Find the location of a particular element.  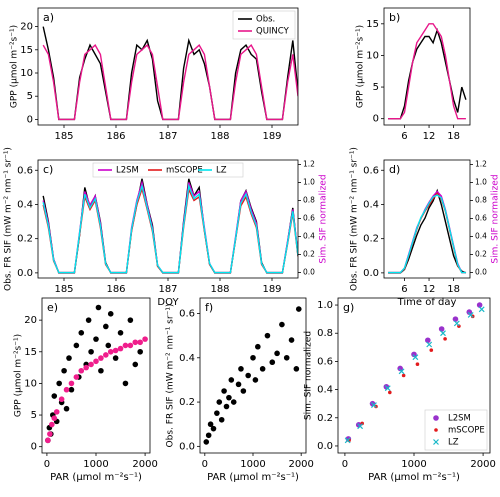

panel-label: g) is located at coordinates (348, 307).